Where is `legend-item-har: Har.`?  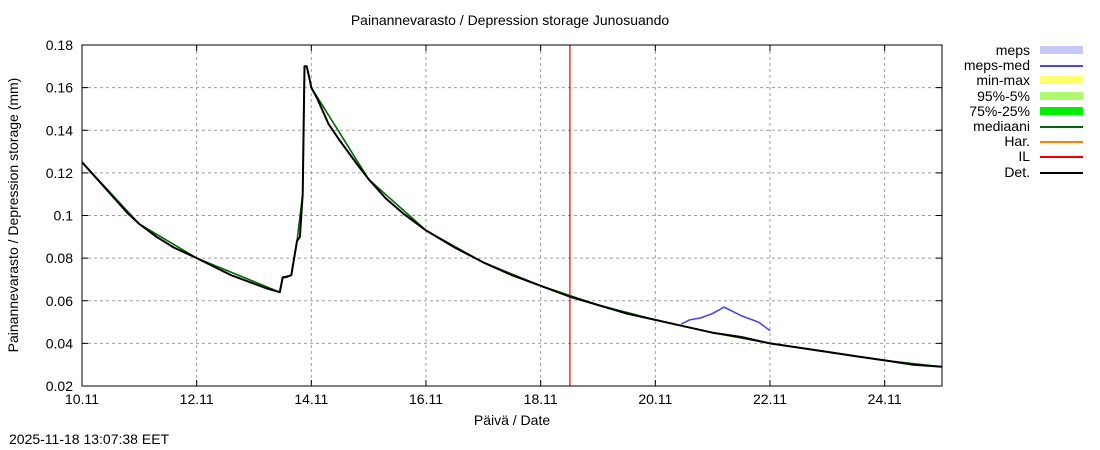
legend-item-har: Har. is located at coordinates (1019, 141).